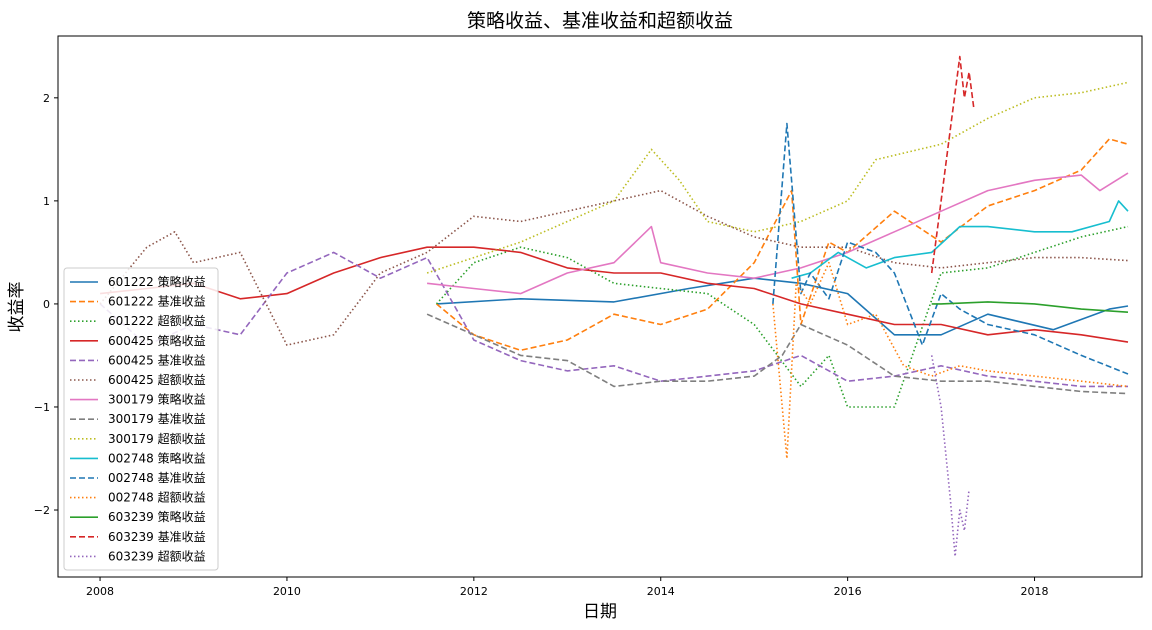  I want to click on x-tick-label-0: 2008, so click(100, 591).